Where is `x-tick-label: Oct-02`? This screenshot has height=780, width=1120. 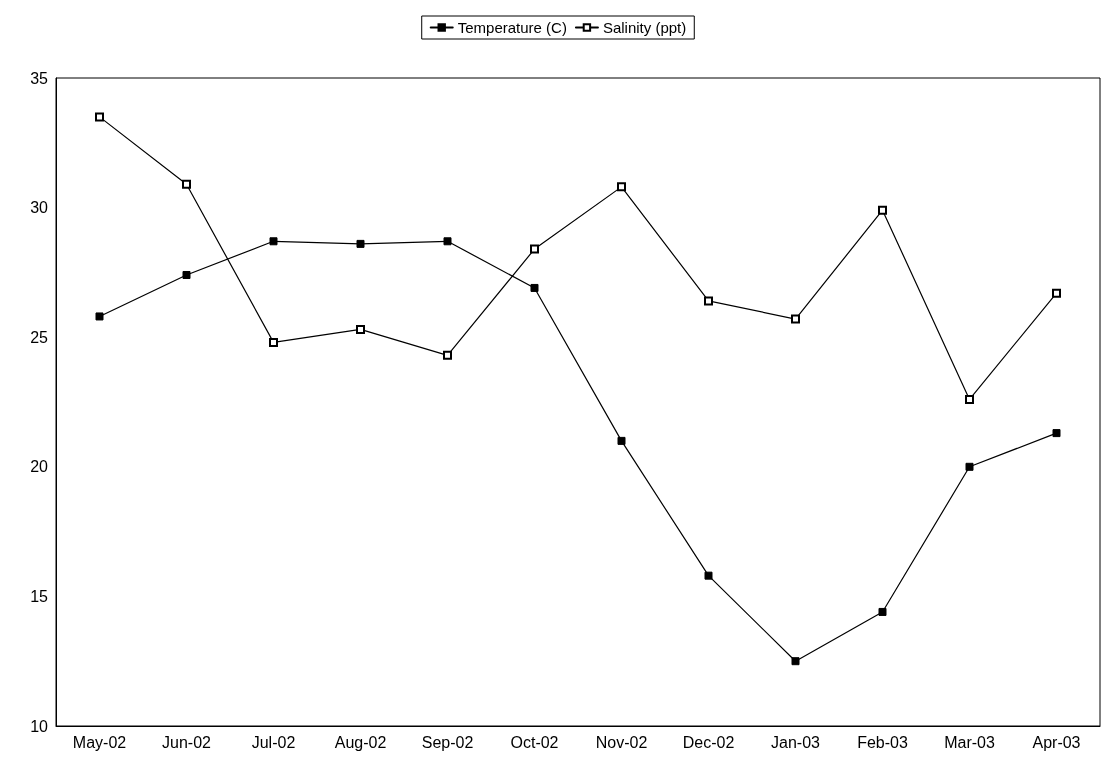 x-tick-label: Oct-02 is located at coordinates (534, 742).